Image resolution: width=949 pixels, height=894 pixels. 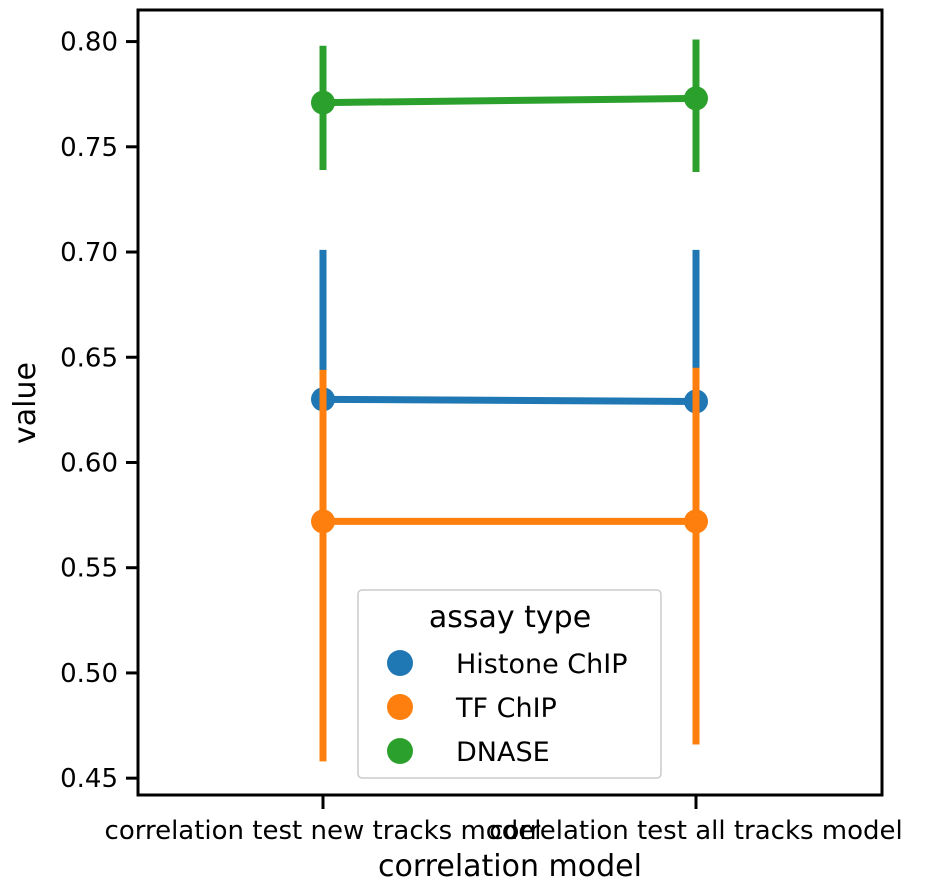 I want to click on x-tick-label: correlation test new tracks model, so click(x=323, y=831).